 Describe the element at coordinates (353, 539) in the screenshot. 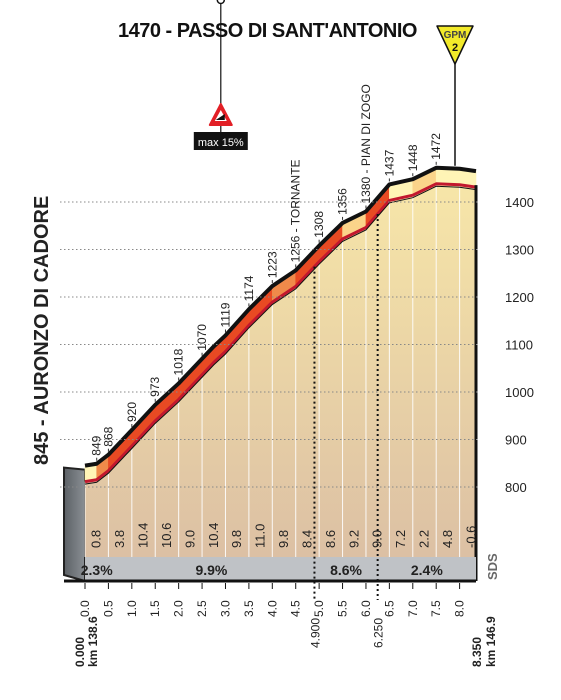

I see `segment-gradient-label: 9.2` at that location.